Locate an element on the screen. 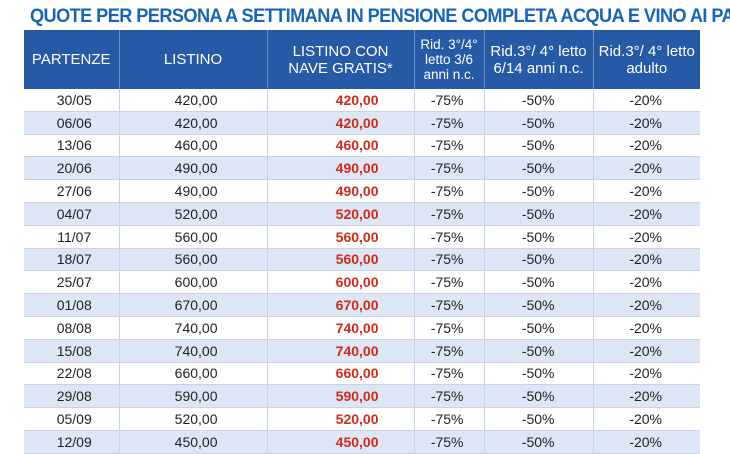 Image resolution: width=730 pixels, height=454 pixels. table-row: 27/06 490,00 490,00 -75% -50% -20% is located at coordinates (362, 191).